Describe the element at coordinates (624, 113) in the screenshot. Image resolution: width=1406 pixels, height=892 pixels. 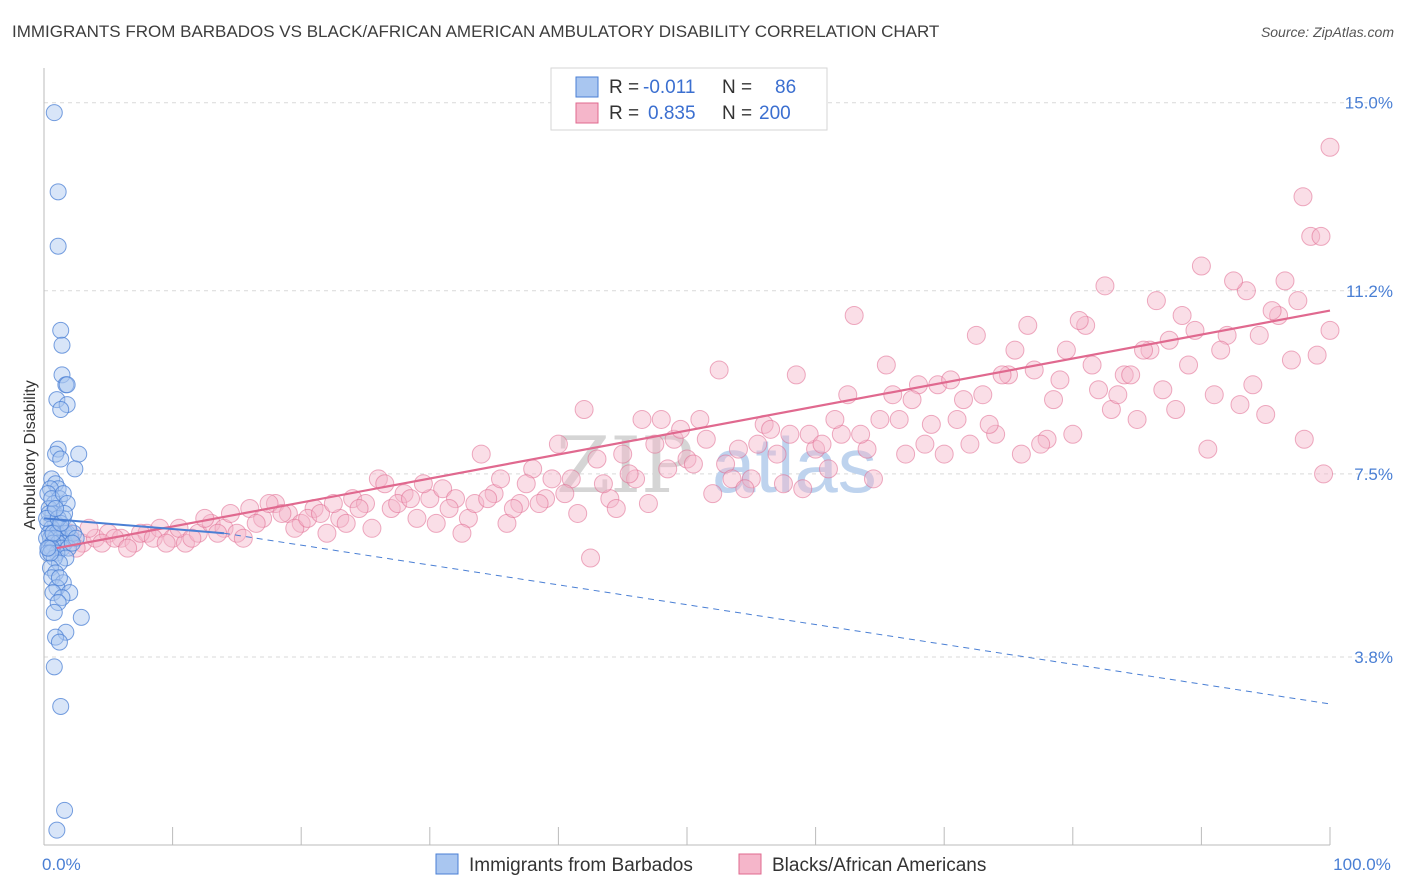
I see `legend-r-label-blacks: R =` at that location.